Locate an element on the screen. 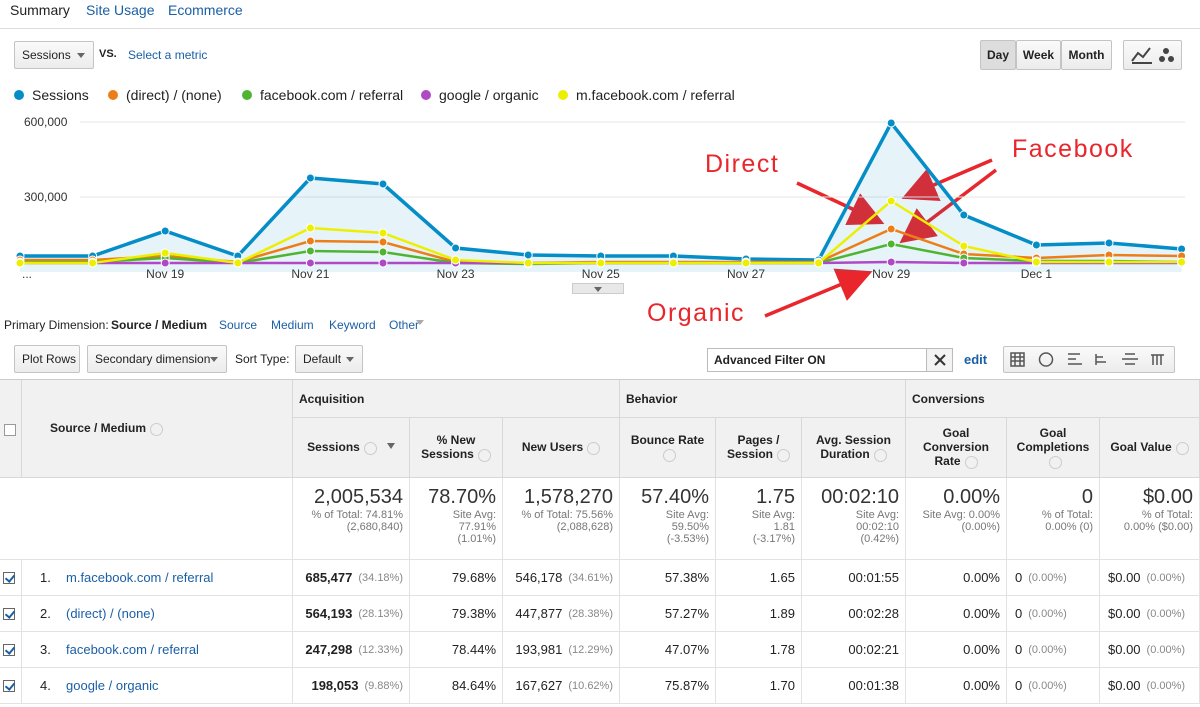  row-name: (direct) / (none) is located at coordinates (110, 613).